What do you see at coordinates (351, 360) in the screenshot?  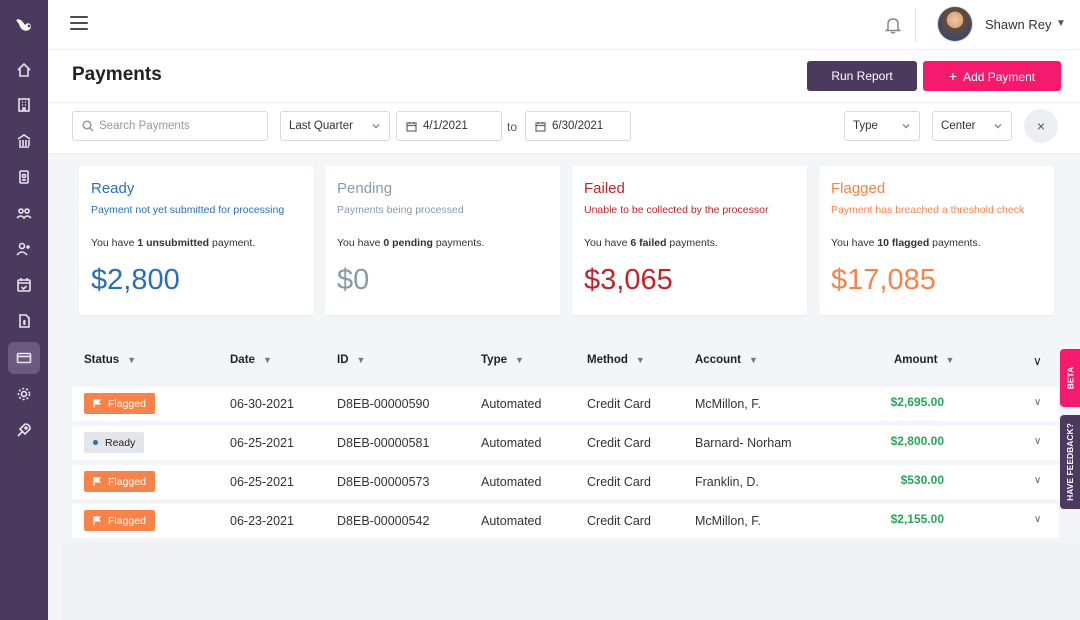 I see `column-header-id: ID ▼` at bounding box center [351, 360].